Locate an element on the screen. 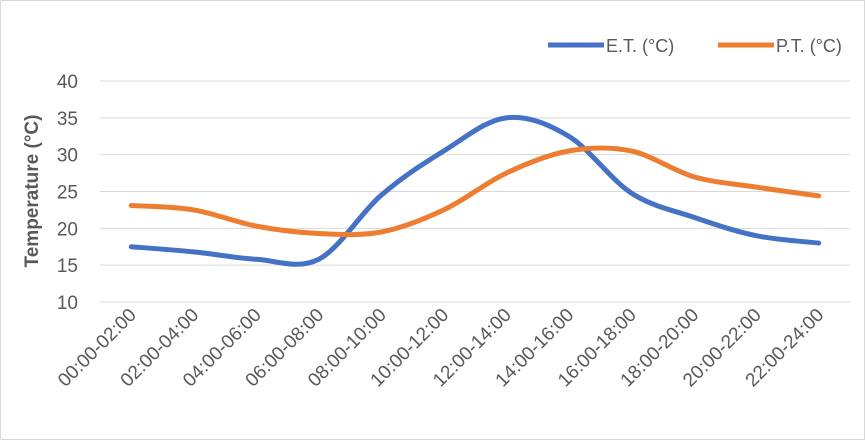 The height and width of the screenshot is (440, 865). y-axis-ticks: 10 15 20 25 30 35 40 is located at coordinates (67, 193).